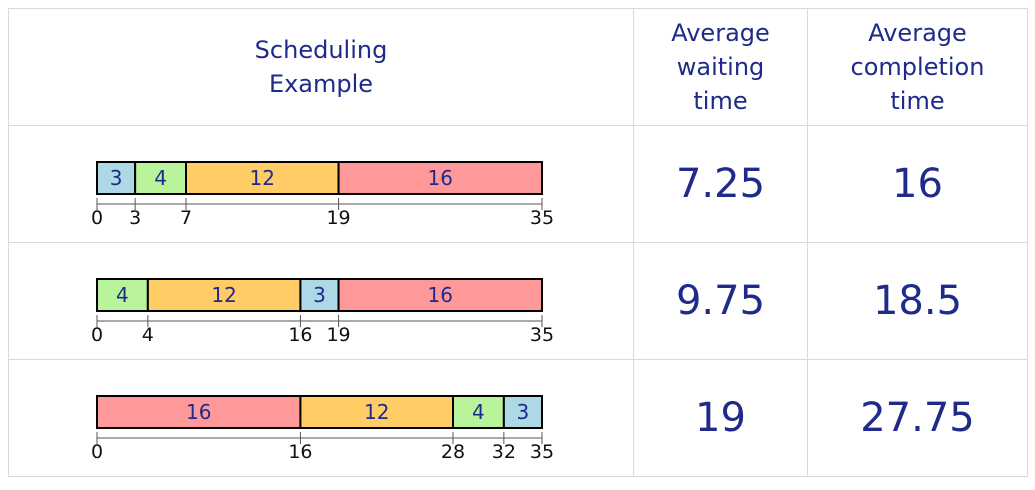 Image resolution: width=1035 pixels, height=490 pixels. I want to click on header-example-line1: Scheduling, so click(321, 50).